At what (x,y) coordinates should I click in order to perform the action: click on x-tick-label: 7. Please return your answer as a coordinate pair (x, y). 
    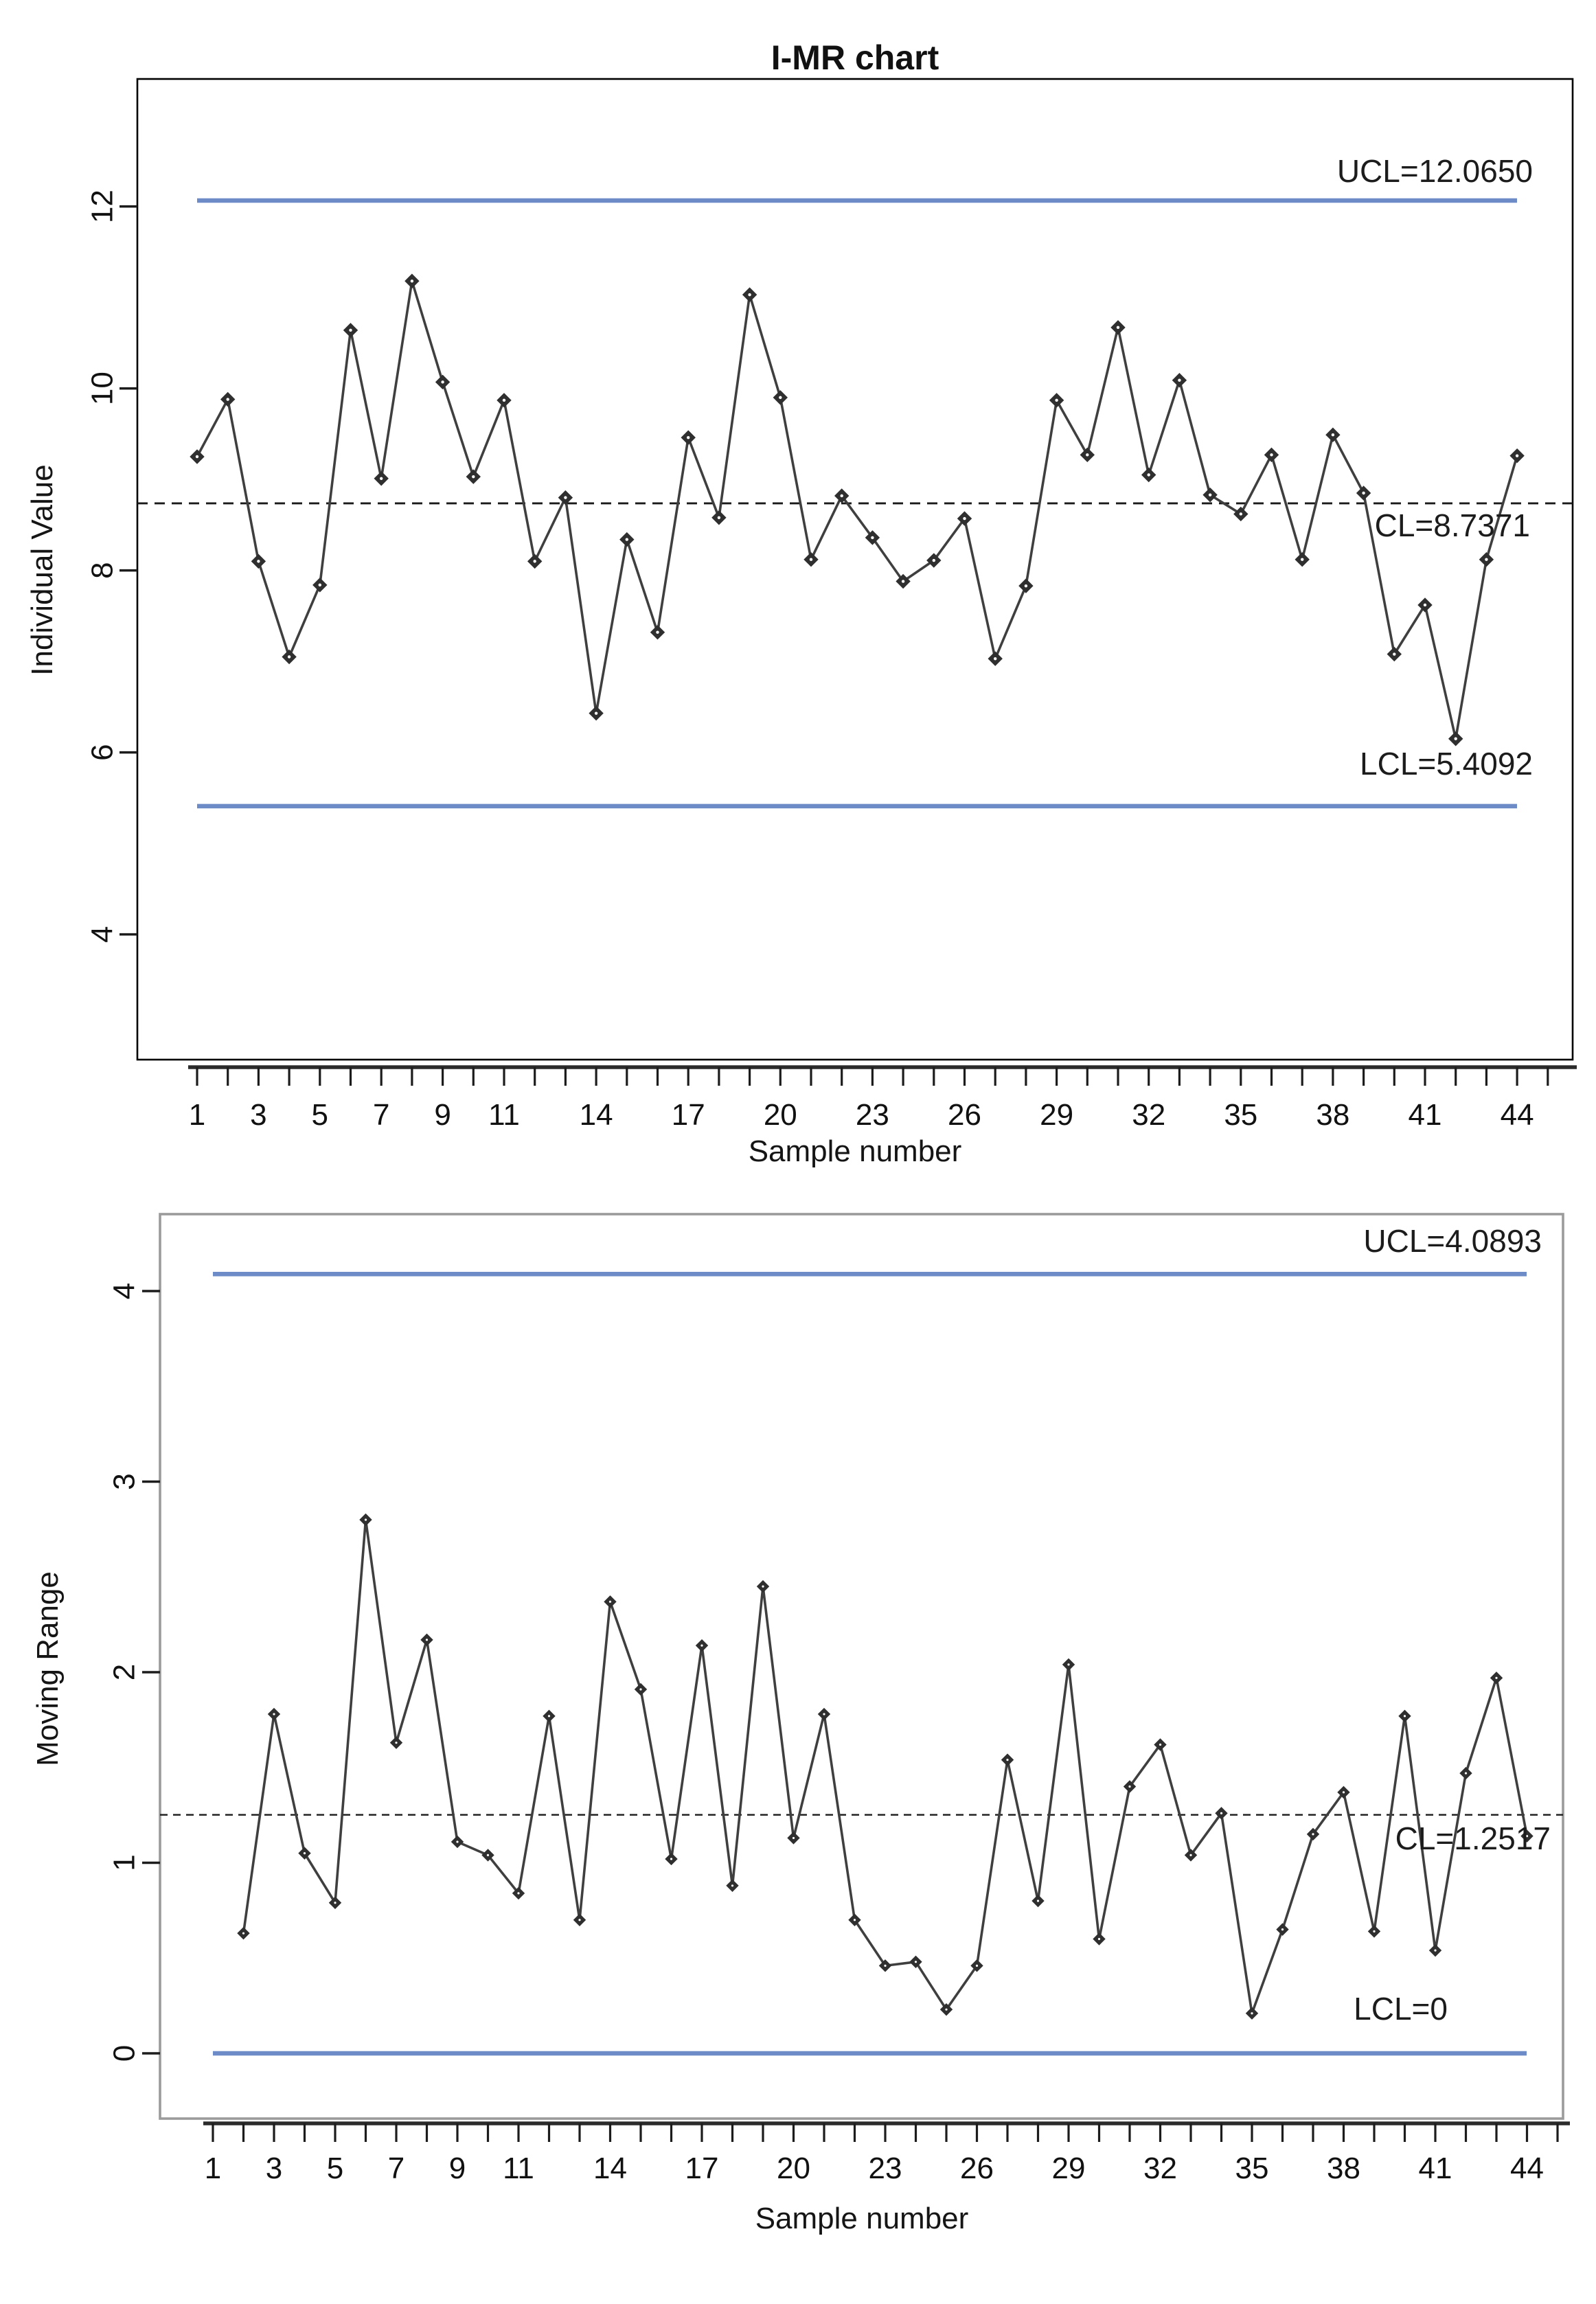
    Looking at the image, I should click on (396, 2168).